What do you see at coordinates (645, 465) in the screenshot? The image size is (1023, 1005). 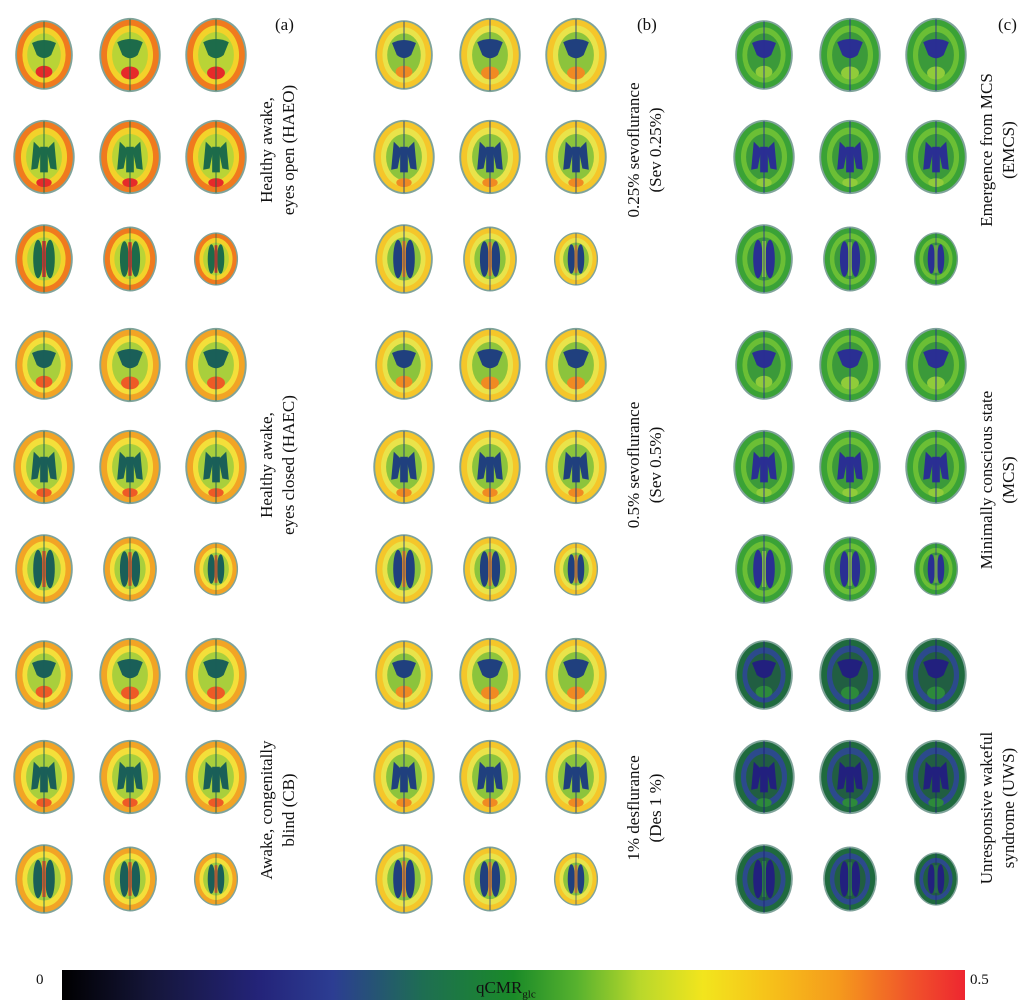 I see `condition-label-sev05: 0.5% sevoflurance (Sev 0.5%)` at bounding box center [645, 465].